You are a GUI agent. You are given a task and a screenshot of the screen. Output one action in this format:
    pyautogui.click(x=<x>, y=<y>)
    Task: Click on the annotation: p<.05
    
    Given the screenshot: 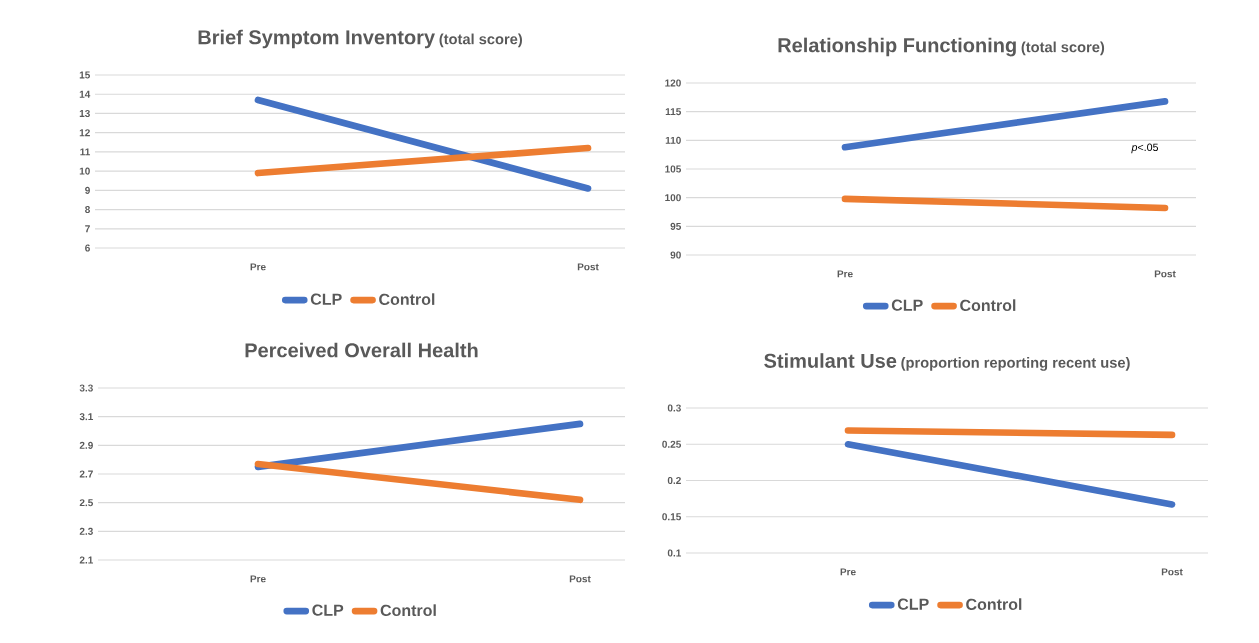 What is the action you would take?
    pyautogui.click(x=1145, y=148)
    